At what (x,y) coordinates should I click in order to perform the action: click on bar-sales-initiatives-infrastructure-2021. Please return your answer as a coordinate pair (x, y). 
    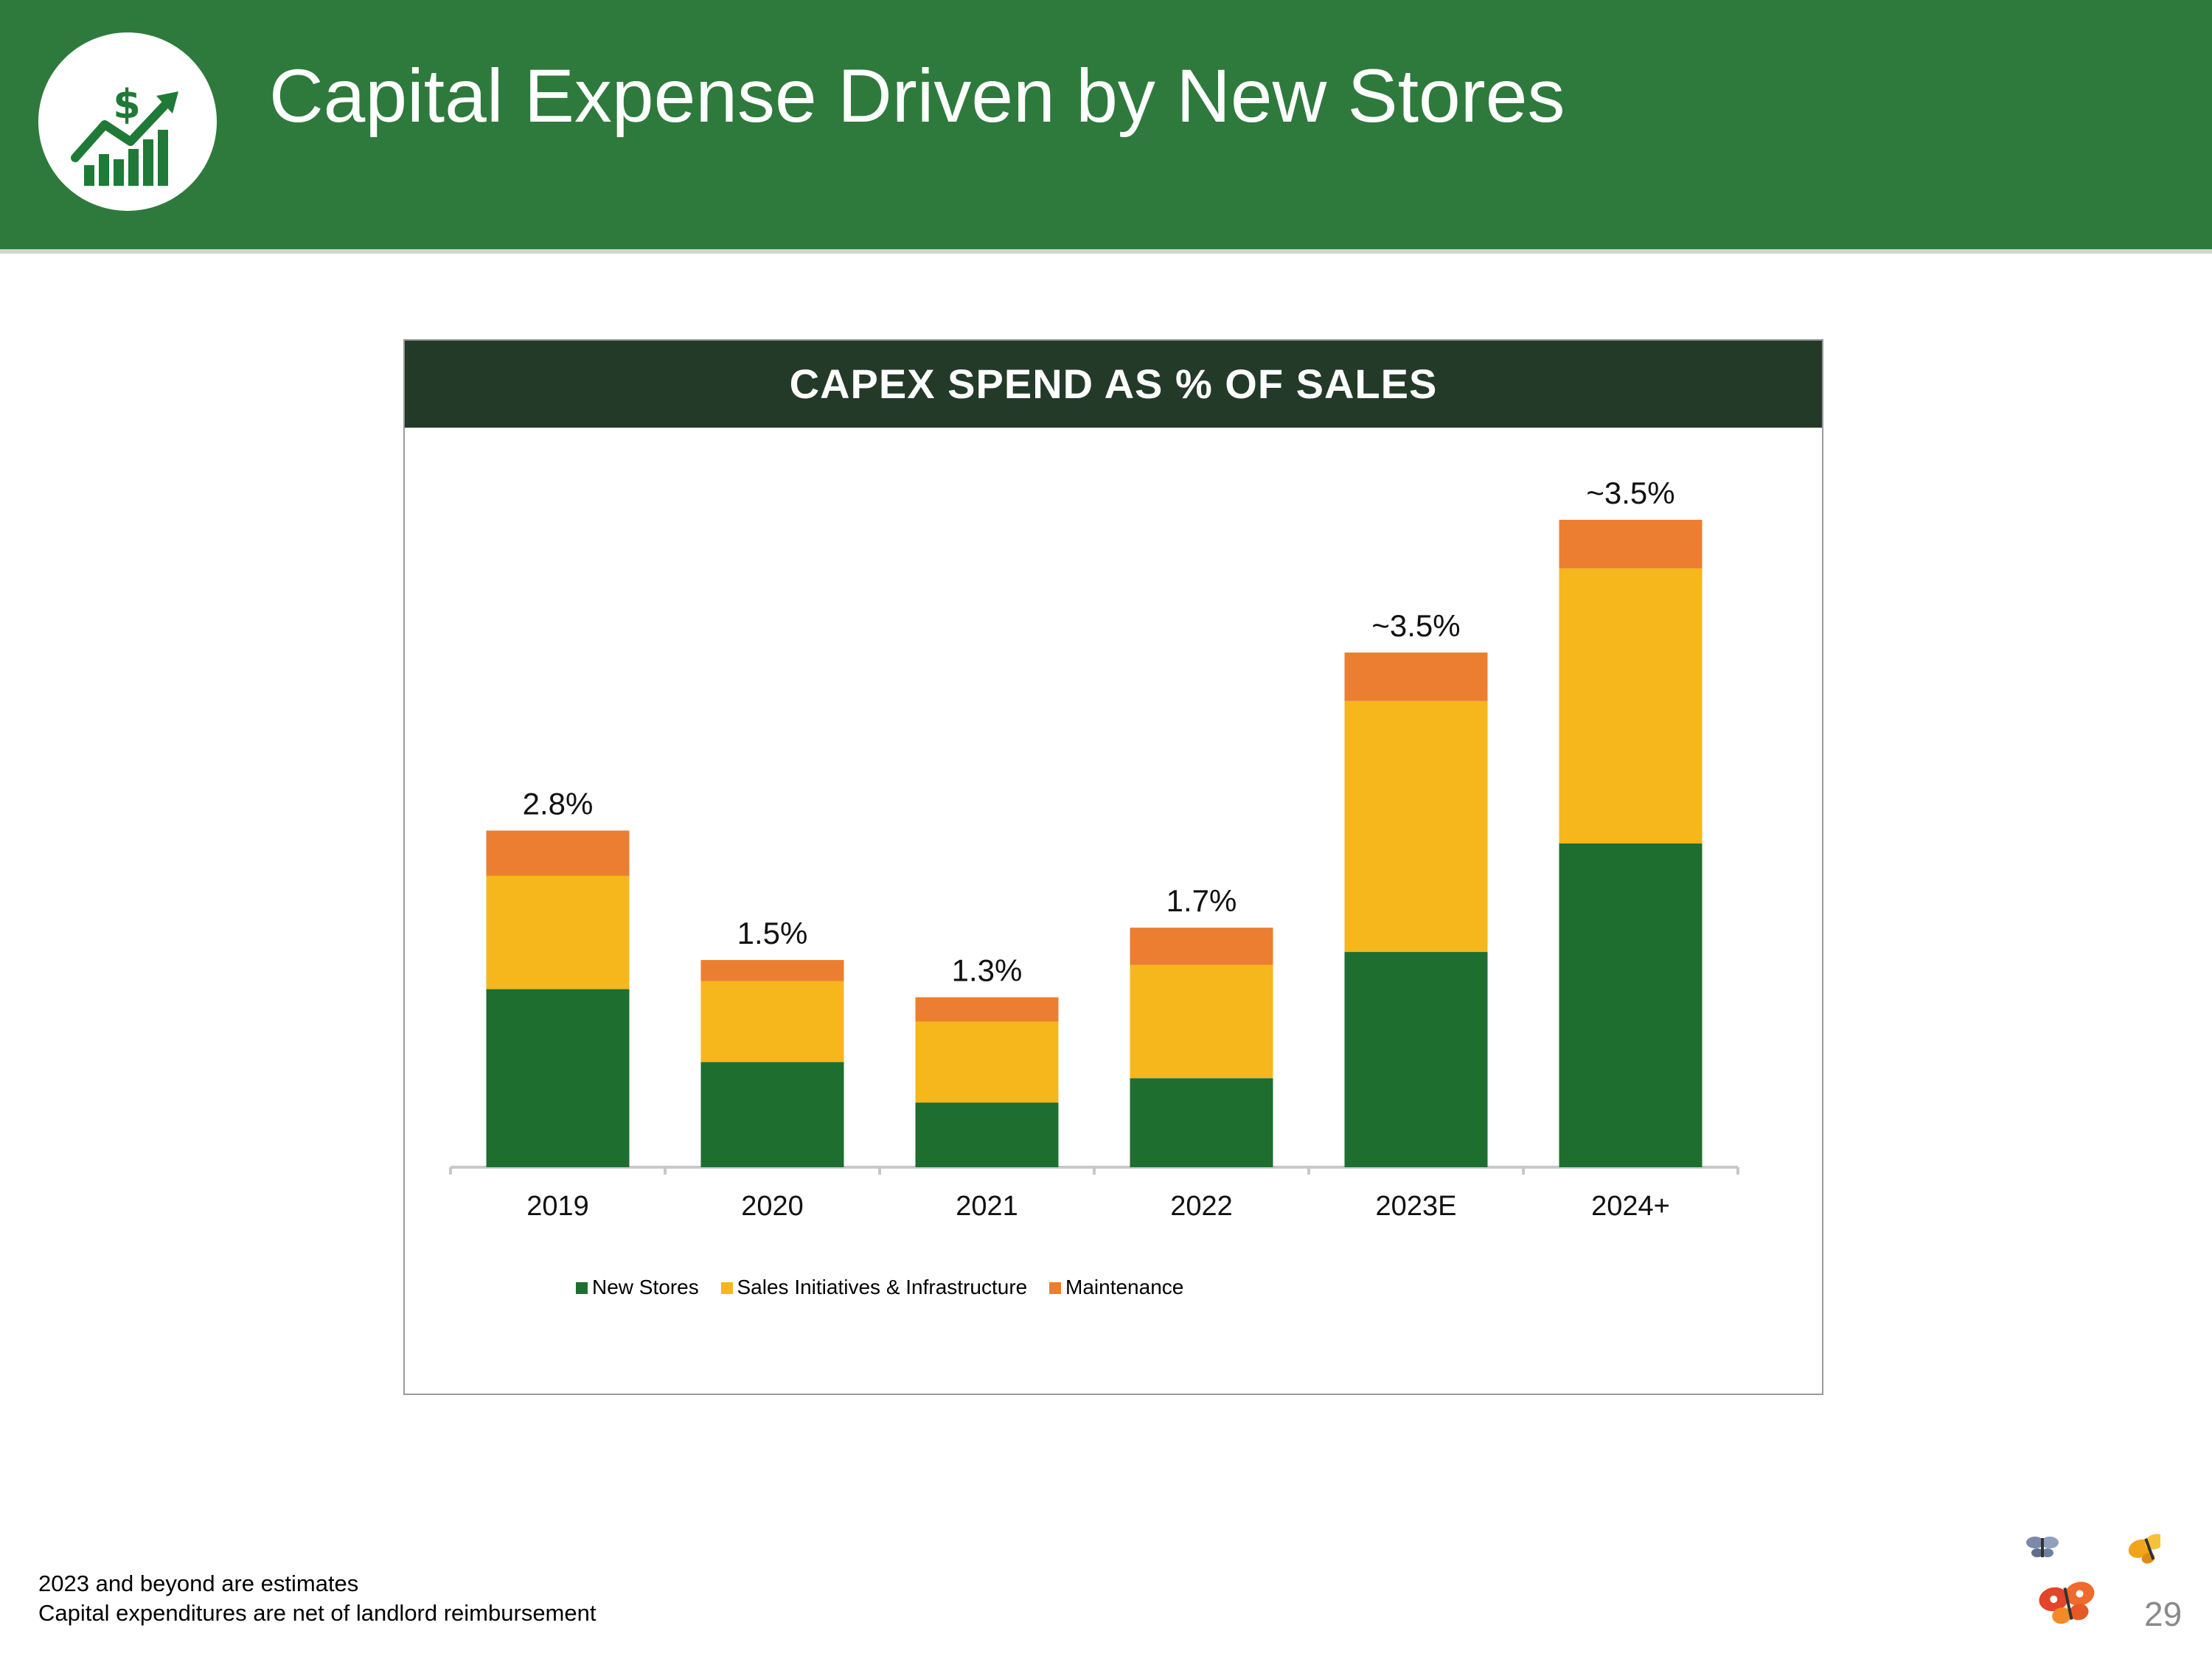
    Looking at the image, I should click on (987, 1062).